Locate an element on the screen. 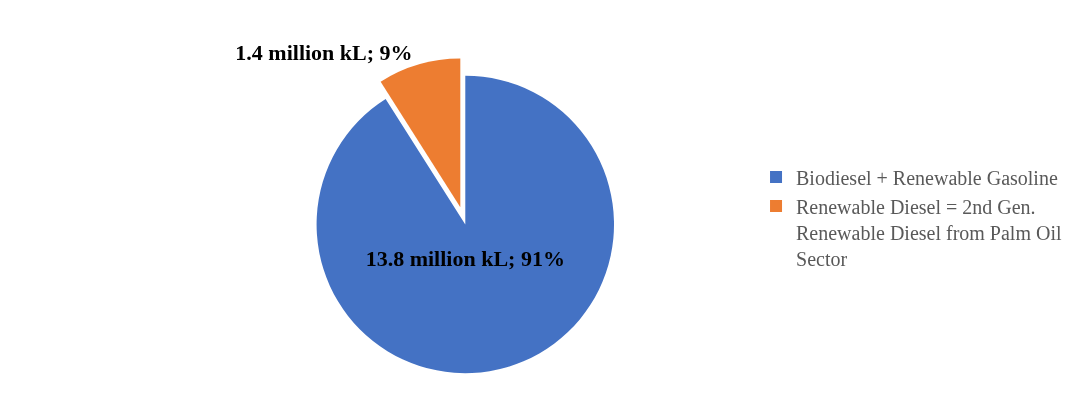 Image resolution: width=1092 pixels, height=414 pixels. data-label: 13.8 million kL; 91% is located at coordinates (465, 258).